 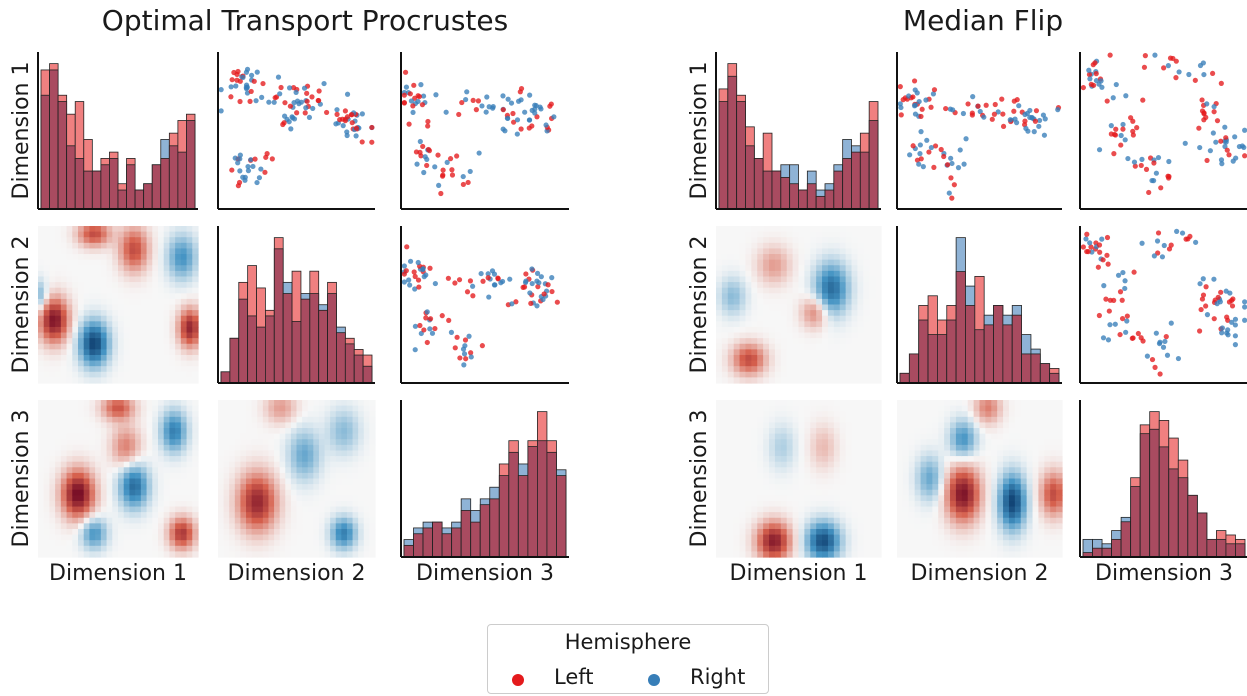 I want to click on panel-r2-c1-density, so click(x=118, y=305).